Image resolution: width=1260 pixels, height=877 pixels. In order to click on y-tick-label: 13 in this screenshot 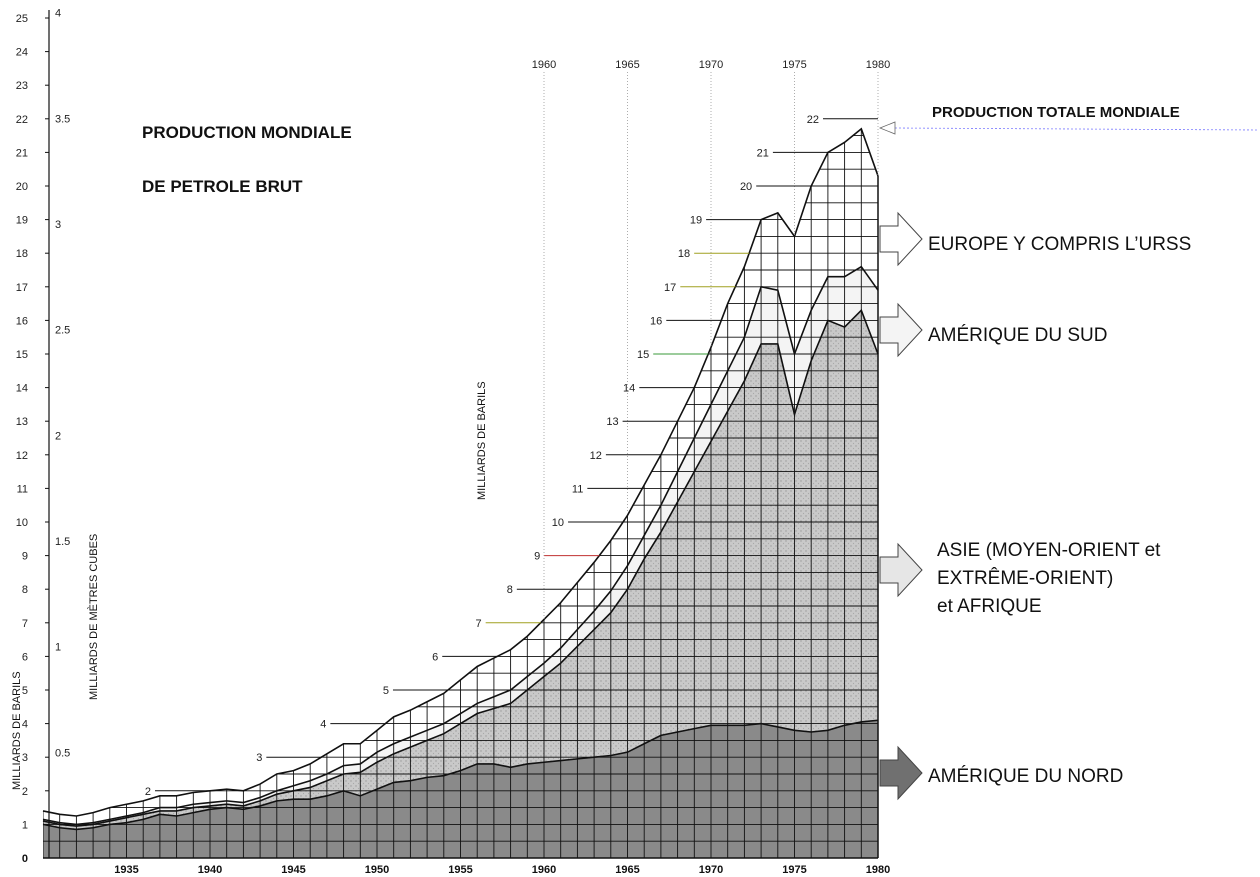, I will do `click(22, 422)`.